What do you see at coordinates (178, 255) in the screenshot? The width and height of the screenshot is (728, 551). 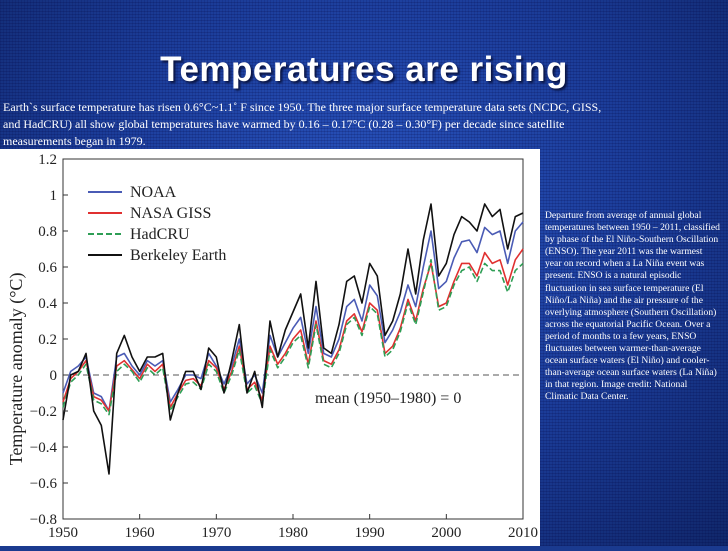 I see `legend-label: Berkeley Earth` at bounding box center [178, 255].